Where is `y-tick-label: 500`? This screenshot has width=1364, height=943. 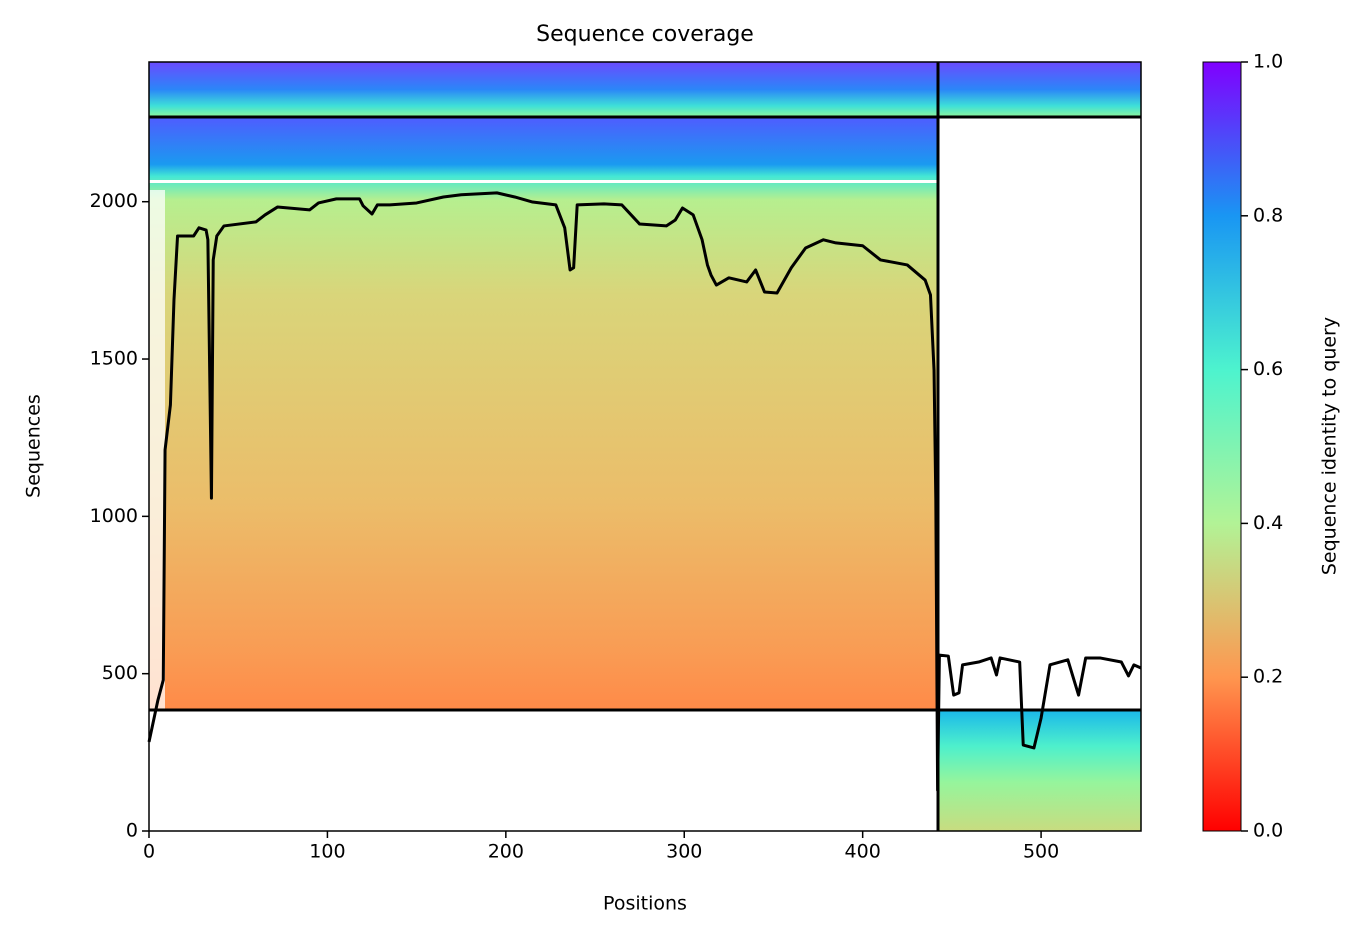
y-tick-label: 500 is located at coordinates (120, 673).